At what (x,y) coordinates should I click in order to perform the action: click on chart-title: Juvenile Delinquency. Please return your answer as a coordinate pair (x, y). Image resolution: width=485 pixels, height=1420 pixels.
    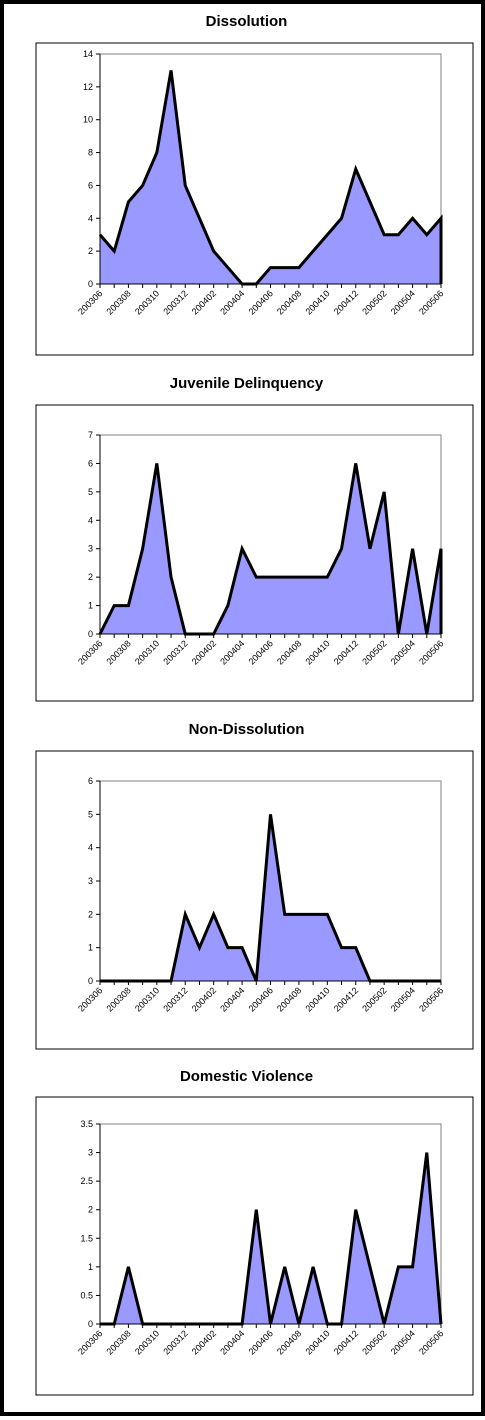
    Looking at the image, I should click on (247, 383).